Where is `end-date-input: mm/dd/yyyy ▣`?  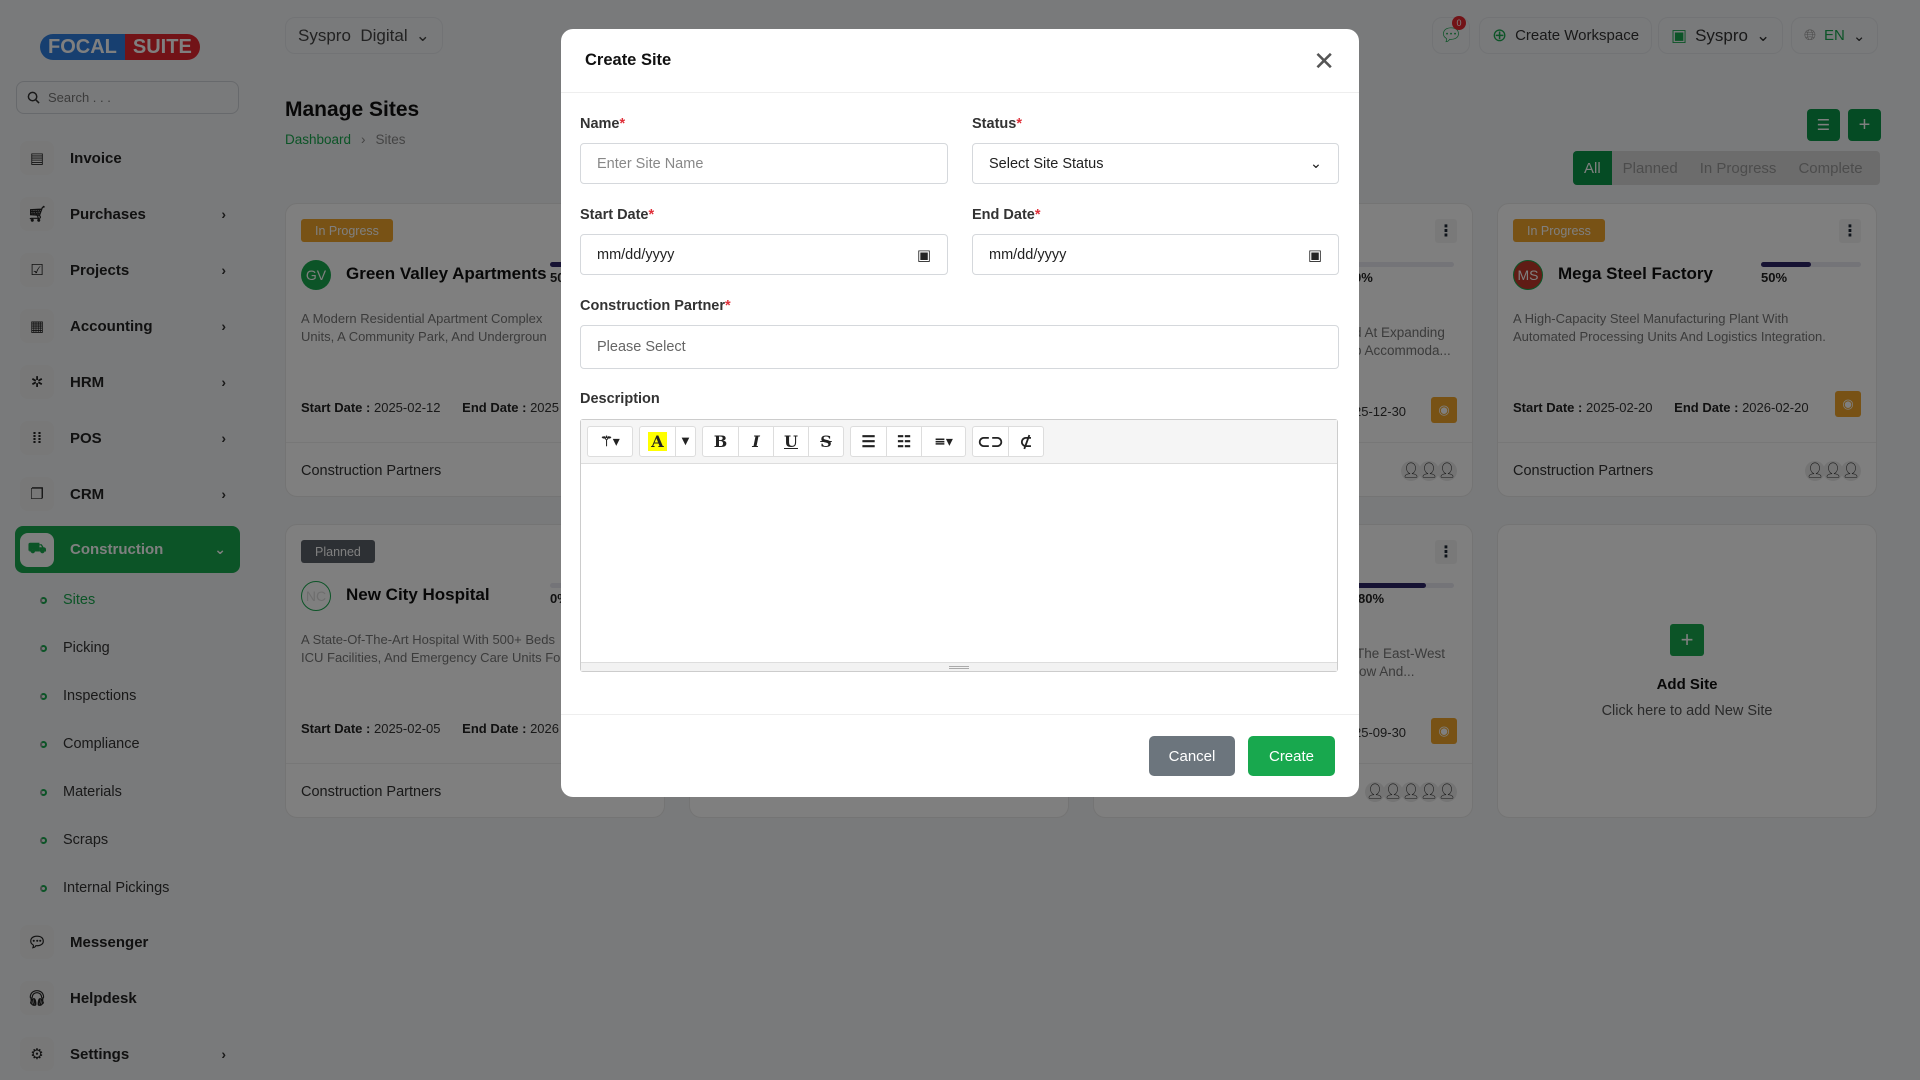 end-date-input: mm/dd/yyyy ▣ is located at coordinates (1155, 254).